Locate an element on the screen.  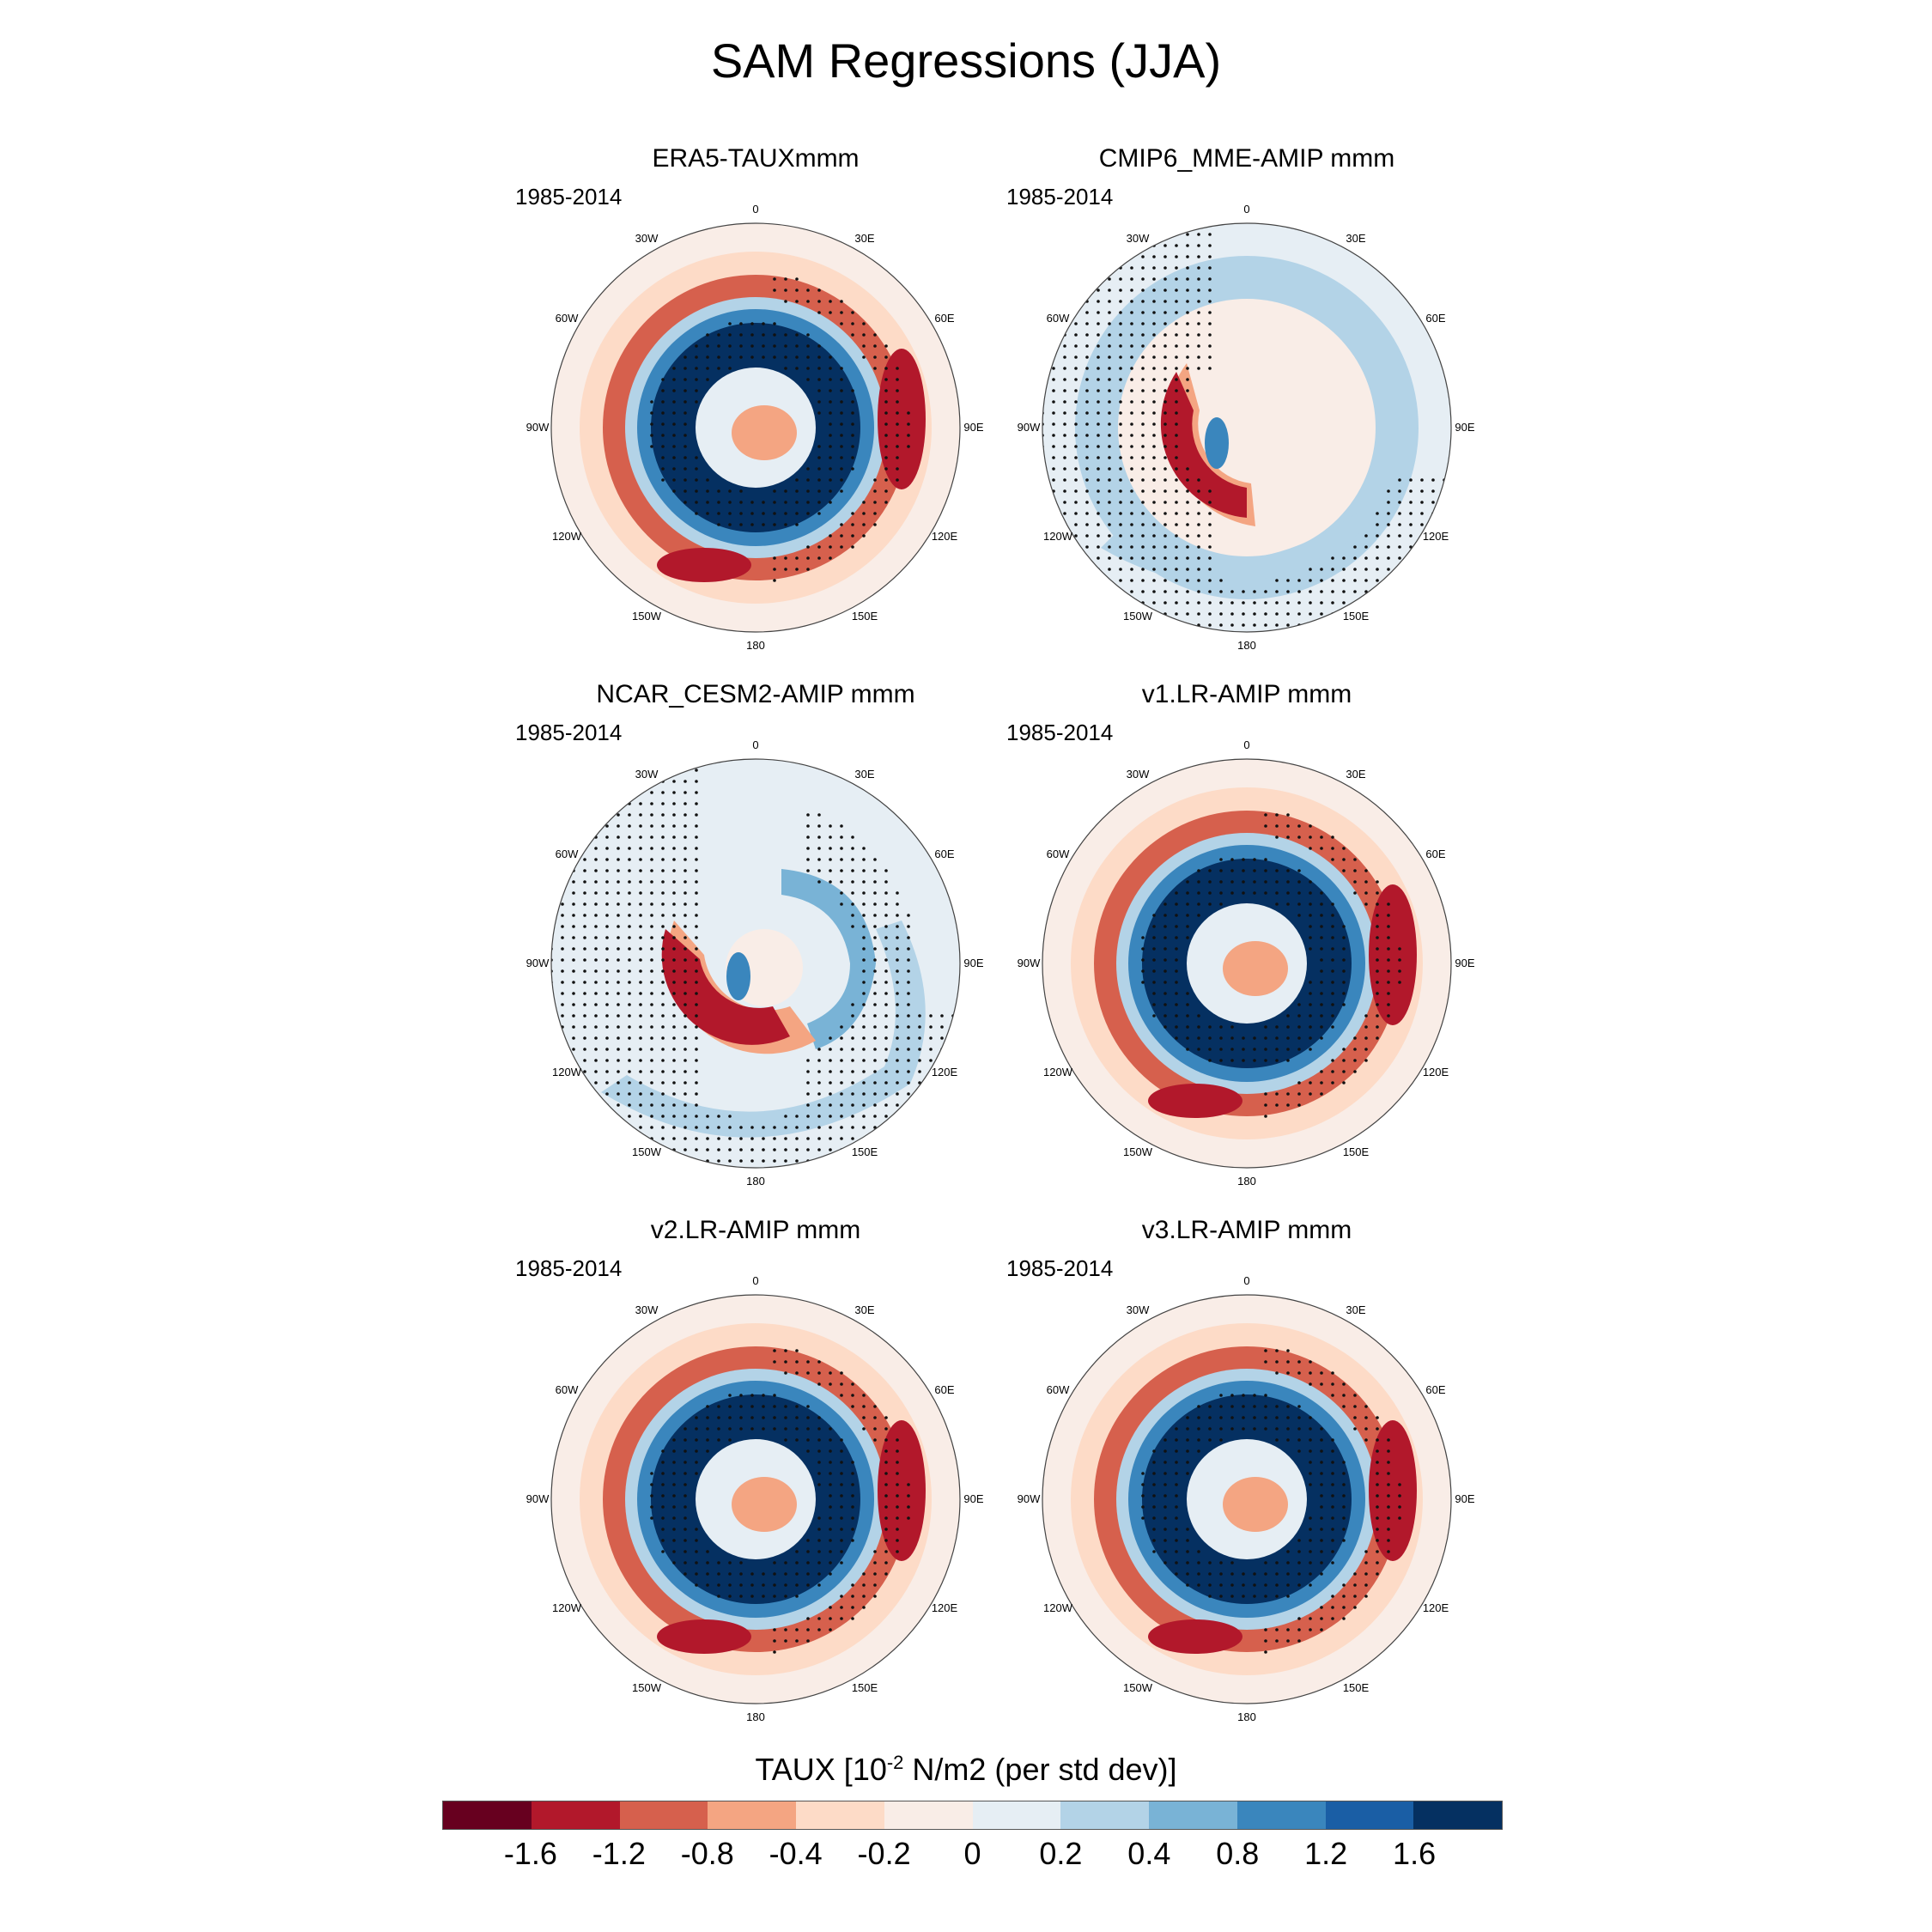
panel-period: 1985-2014 is located at coordinates (569, 1268).